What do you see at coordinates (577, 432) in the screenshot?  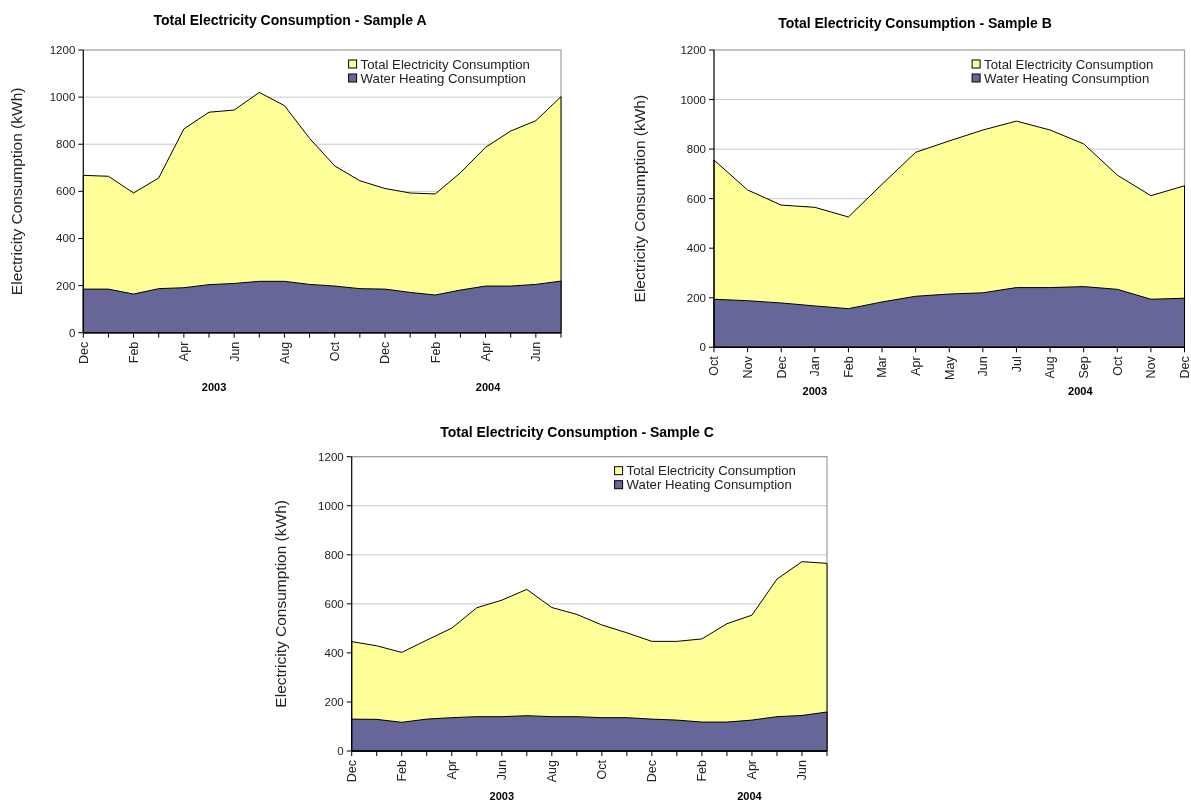 I see `chart-title: Total Electricity Consumption - Sample C` at bounding box center [577, 432].